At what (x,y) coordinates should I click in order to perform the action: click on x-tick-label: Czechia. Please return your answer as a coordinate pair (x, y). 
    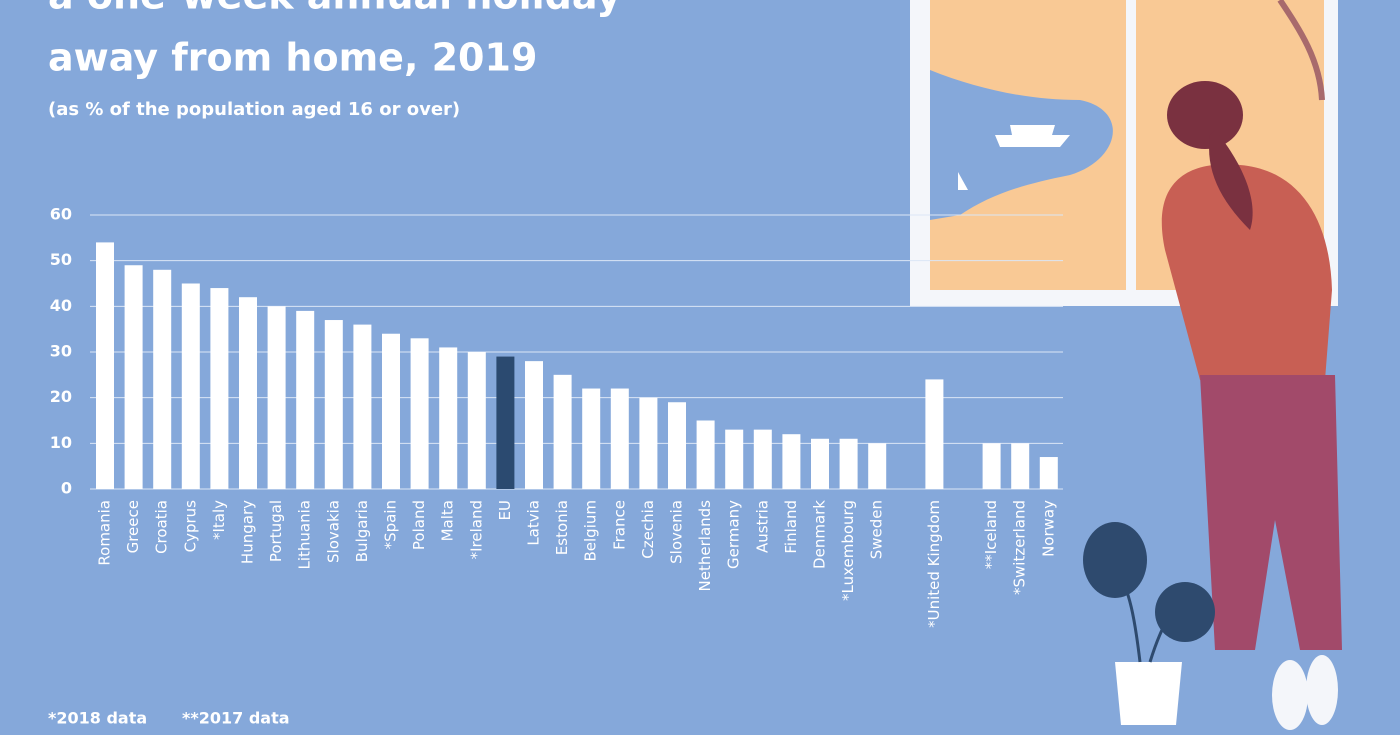
    Looking at the image, I should click on (648, 529).